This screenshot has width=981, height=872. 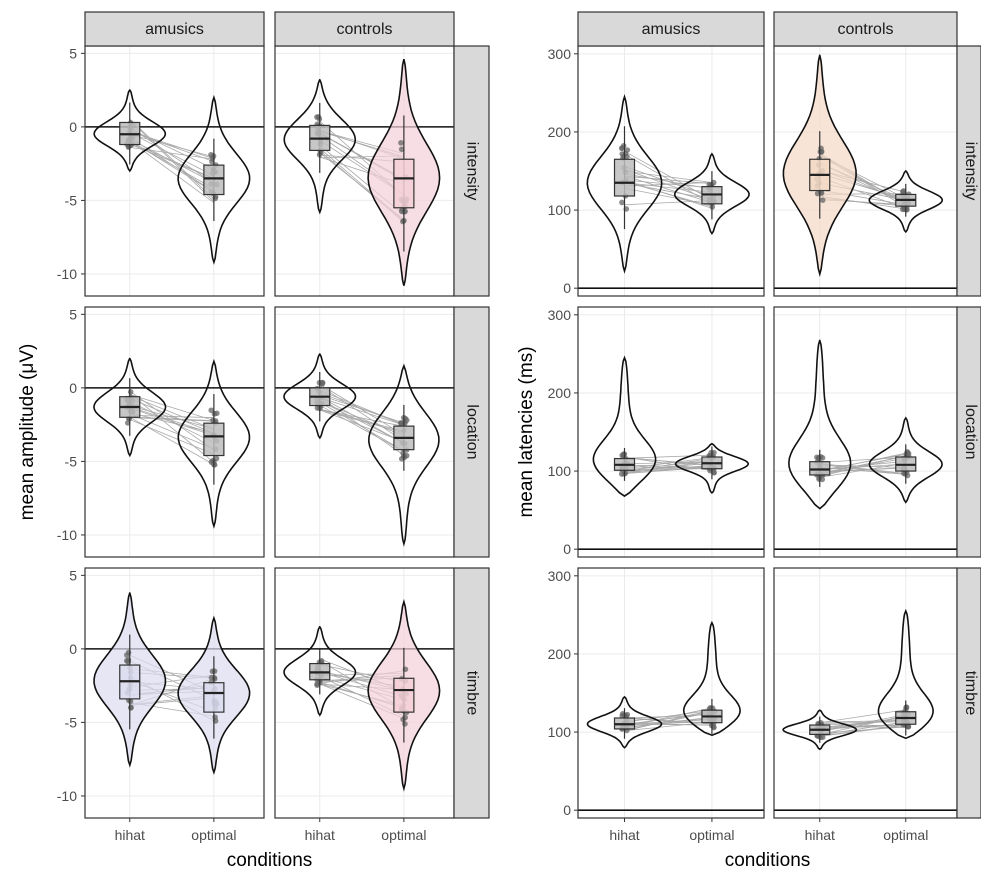 I want to click on row-strip-label: timbre, so click(x=970, y=693).